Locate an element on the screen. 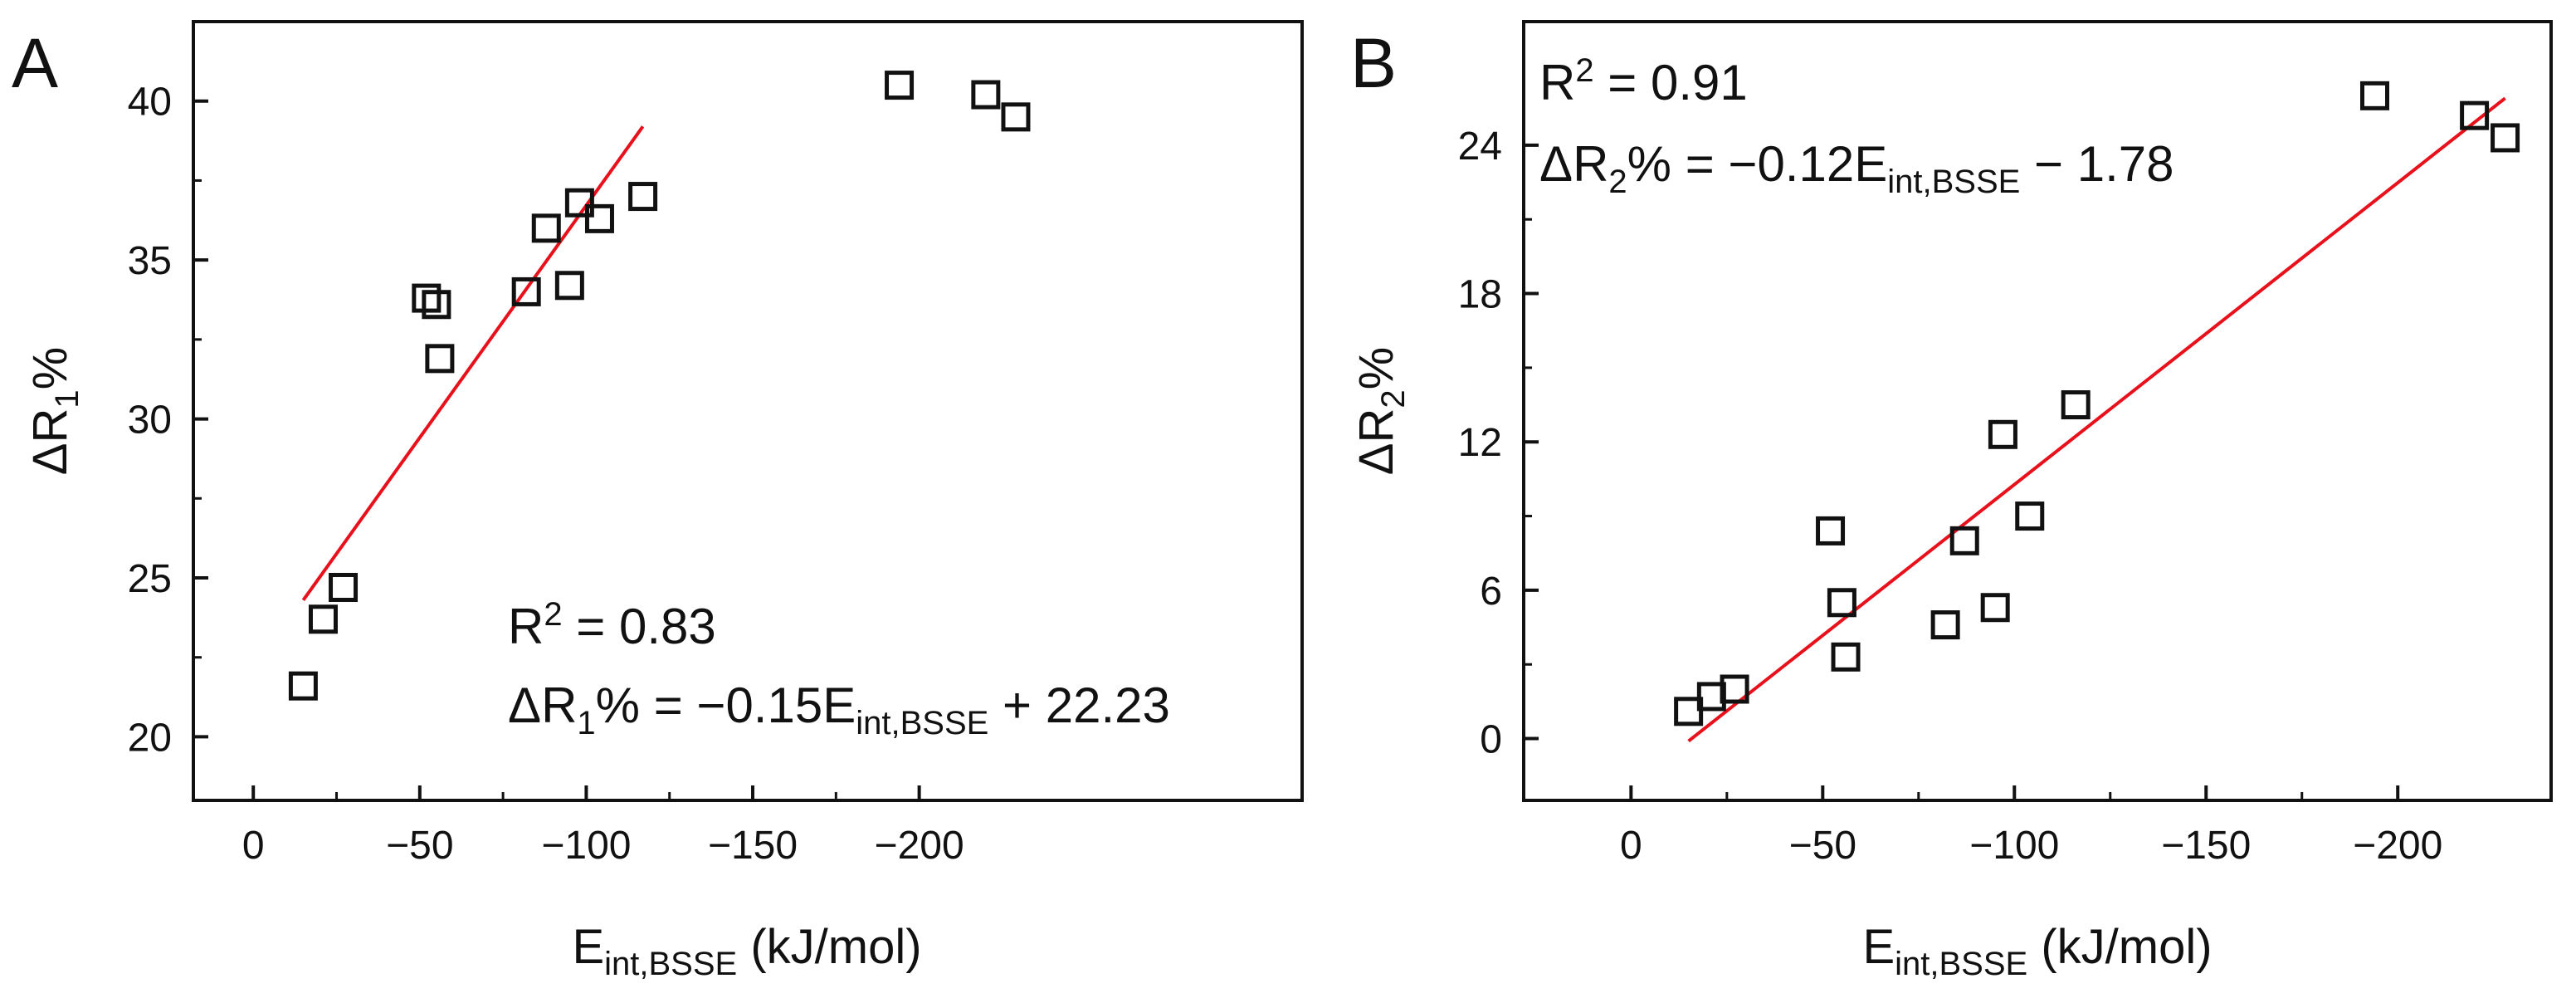 This screenshot has width=2576, height=998. panel-b-y-tick-label: 12 is located at coordinates (1480, 443).